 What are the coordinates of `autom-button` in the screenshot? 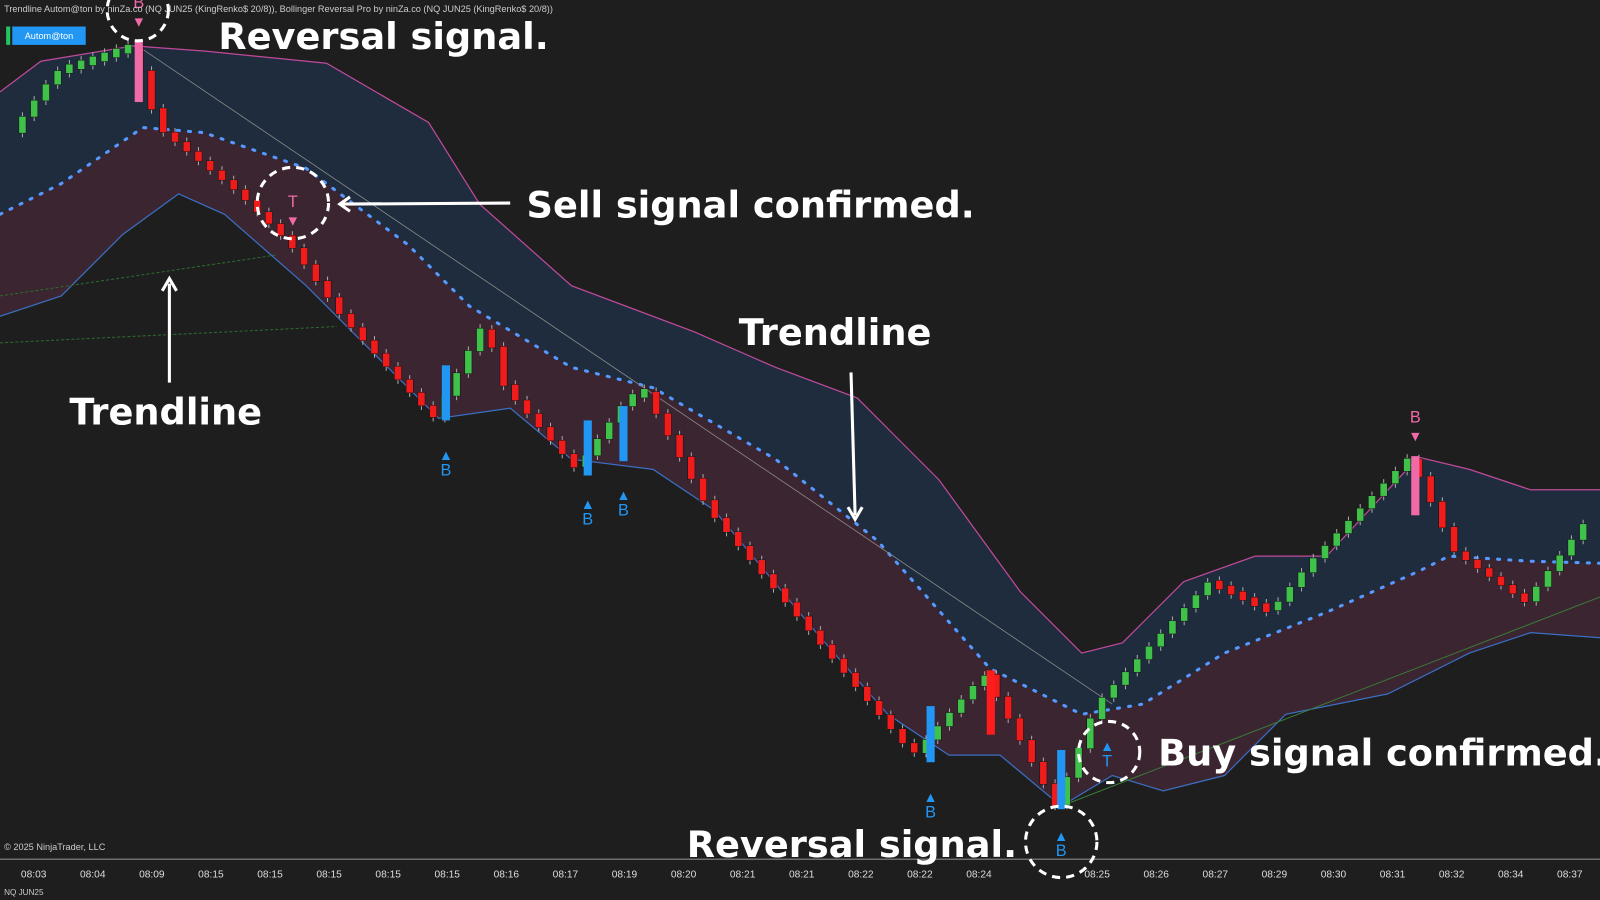 It's located at (49, 35).